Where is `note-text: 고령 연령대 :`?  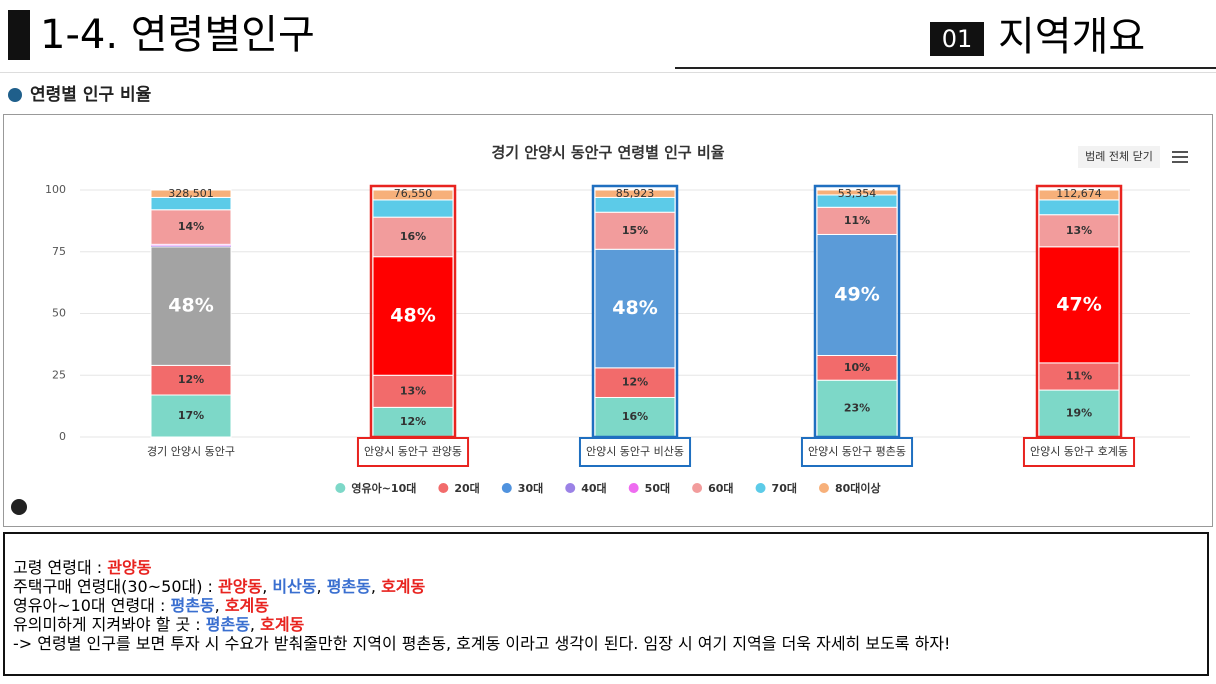 note-text: 고령 연령대 : is located at coordinates (60, 567).